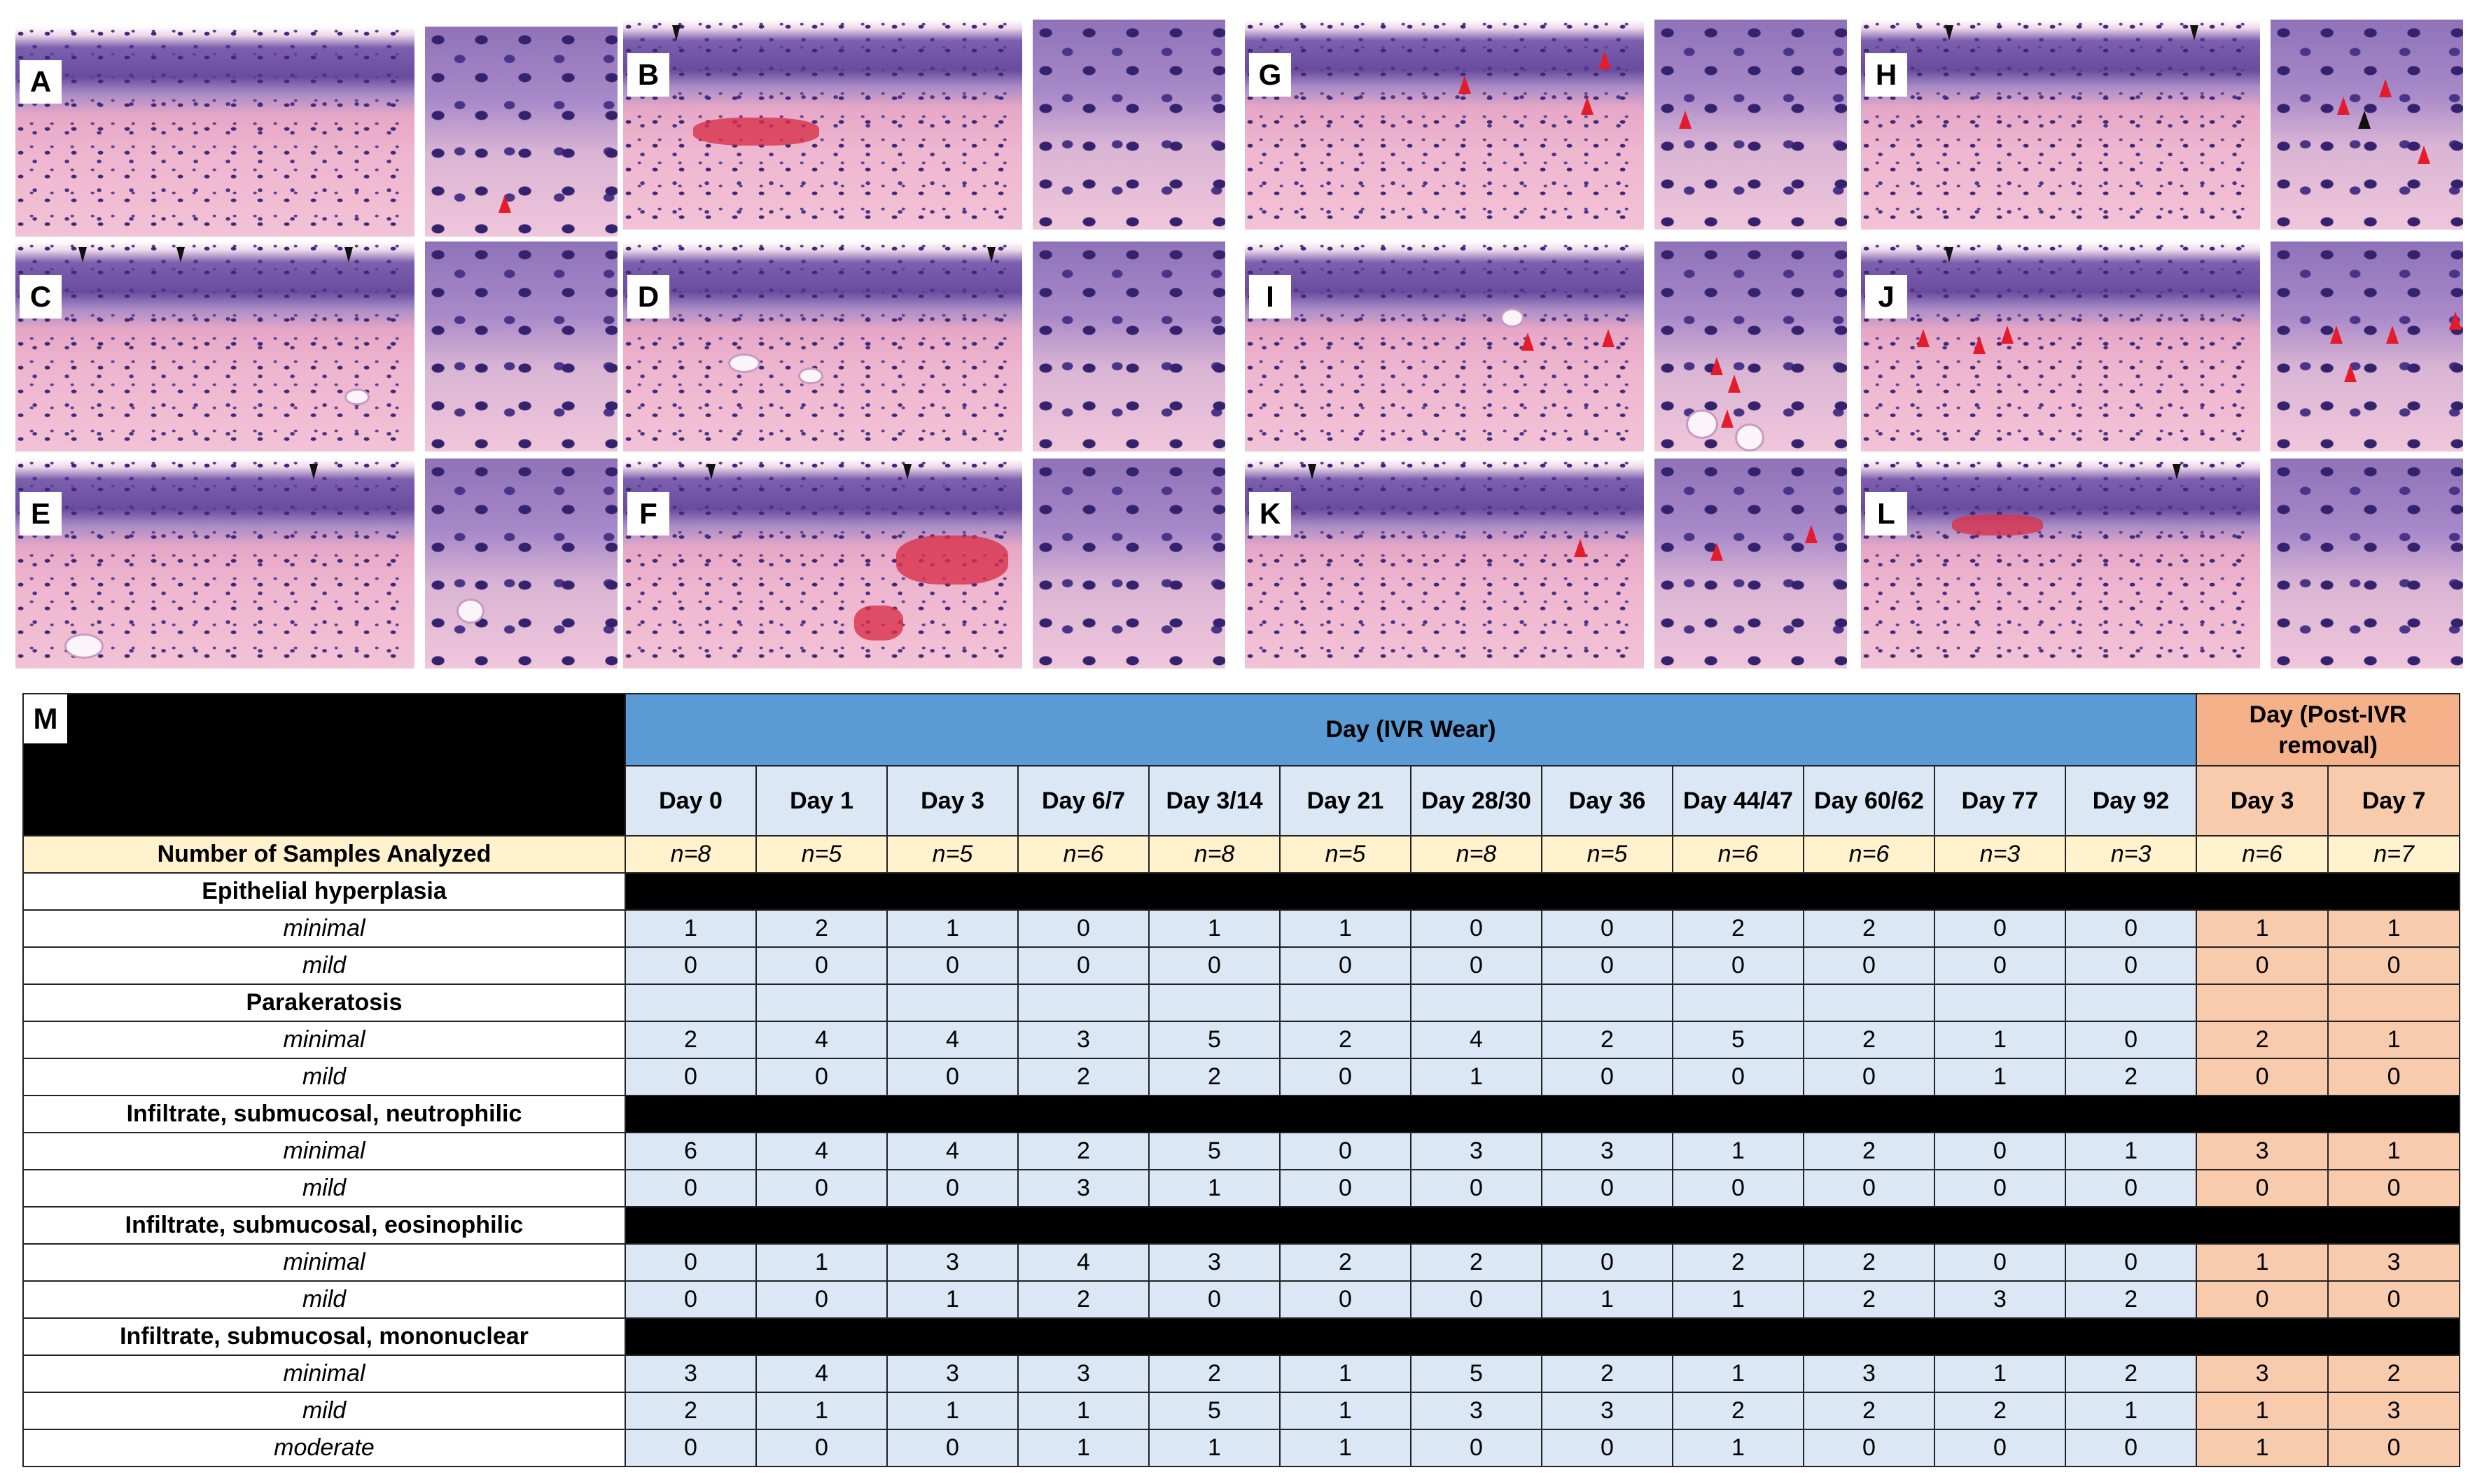 Image resolution: width=2482 pixels, height=1484 pixels. What do you see at coordinates (1241, 1040) in the screenshot?
I see `table-row: minimal 2 4 4 3 5 2 4 2 5 2 1 0 2 1` at bounding box center [1241, 1040].